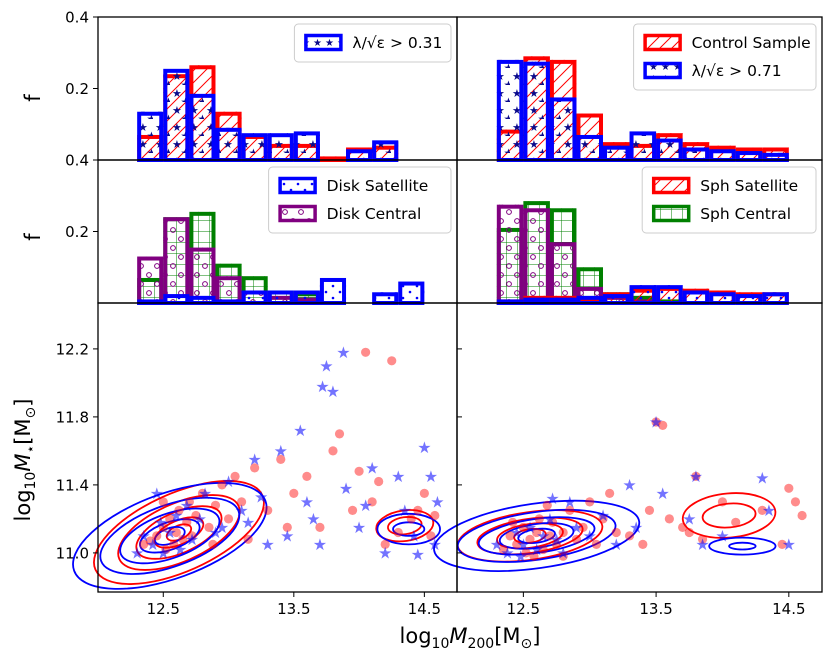 The width and height of the screenshot is (831, 659). What do you see at coordinates (297, 213) in the screenshot?
I see `legend-swatch-disk-central` at bounding box center [297, 213].